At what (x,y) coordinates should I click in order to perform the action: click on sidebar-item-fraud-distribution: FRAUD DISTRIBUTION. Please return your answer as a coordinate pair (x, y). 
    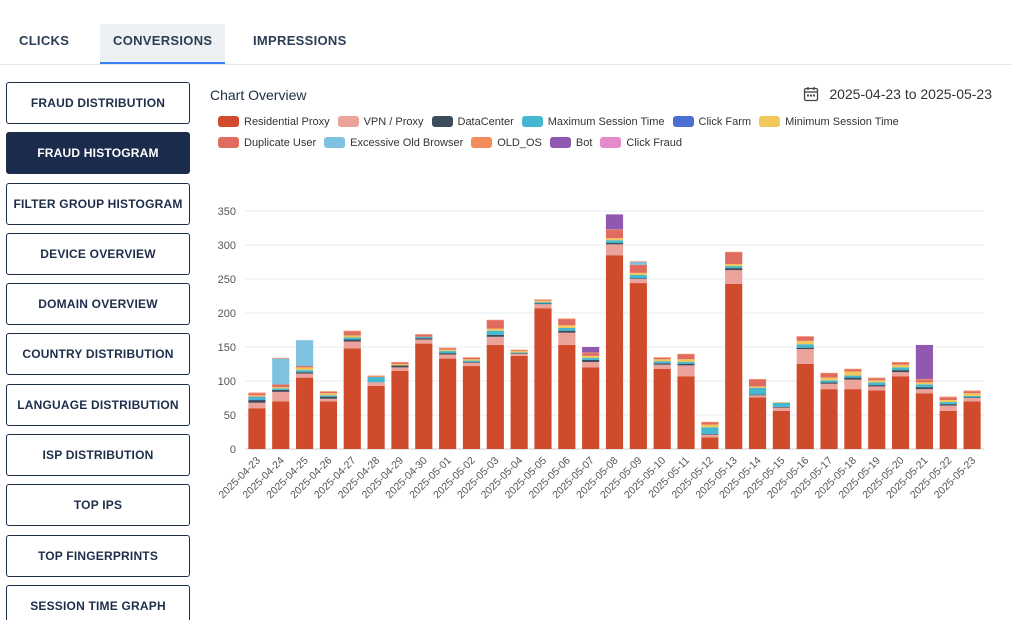
    Looking at the image, I should click on (98, 103).